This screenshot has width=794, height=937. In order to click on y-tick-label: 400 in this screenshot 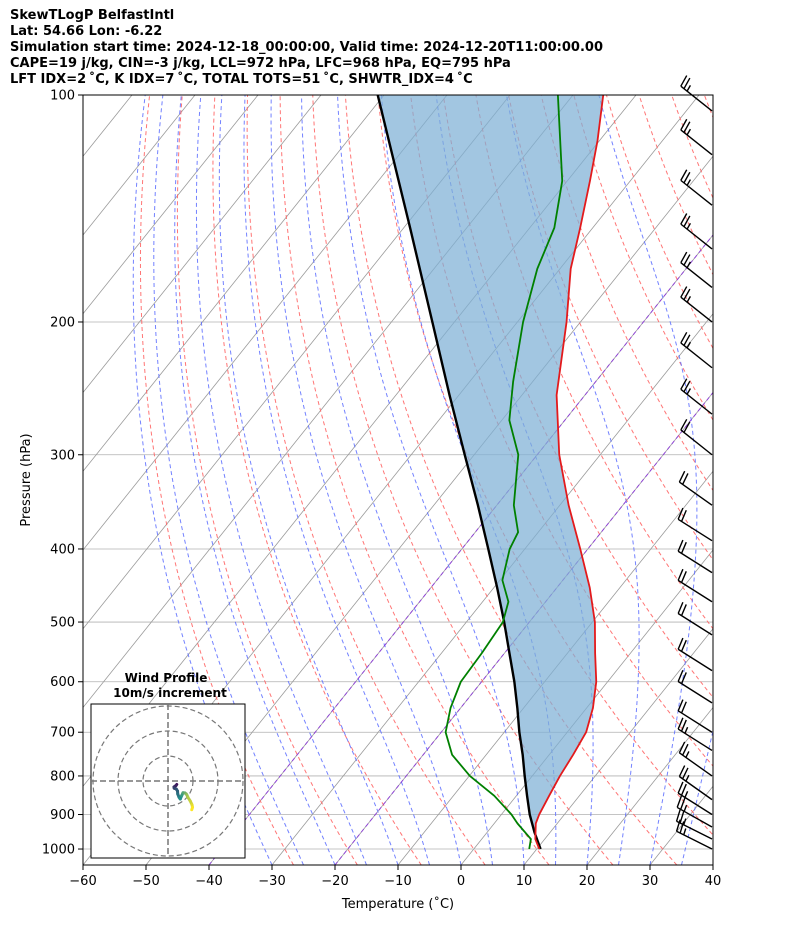, I will do `click(62, 549)`.